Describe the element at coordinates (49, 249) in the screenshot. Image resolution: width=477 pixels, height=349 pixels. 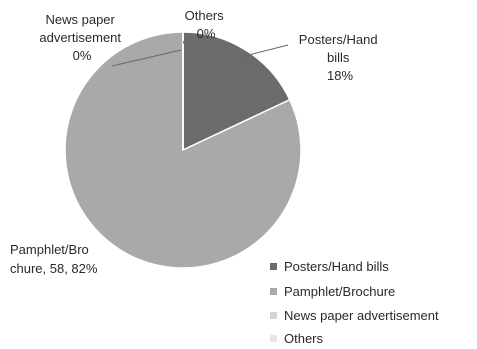
I see `data-label-pamphlet-line1: Pamphlet/Bro` at that location.